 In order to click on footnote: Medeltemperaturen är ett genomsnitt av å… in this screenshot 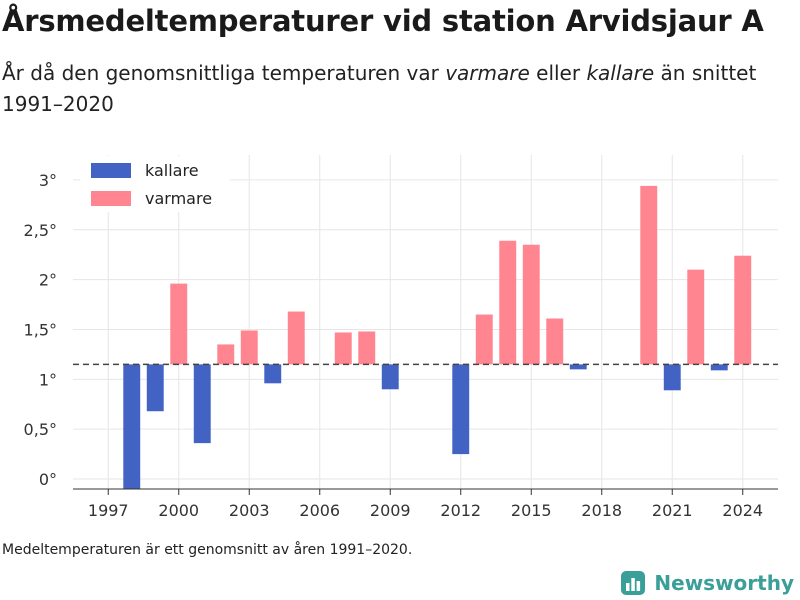, I will do `click(207, 550)`.